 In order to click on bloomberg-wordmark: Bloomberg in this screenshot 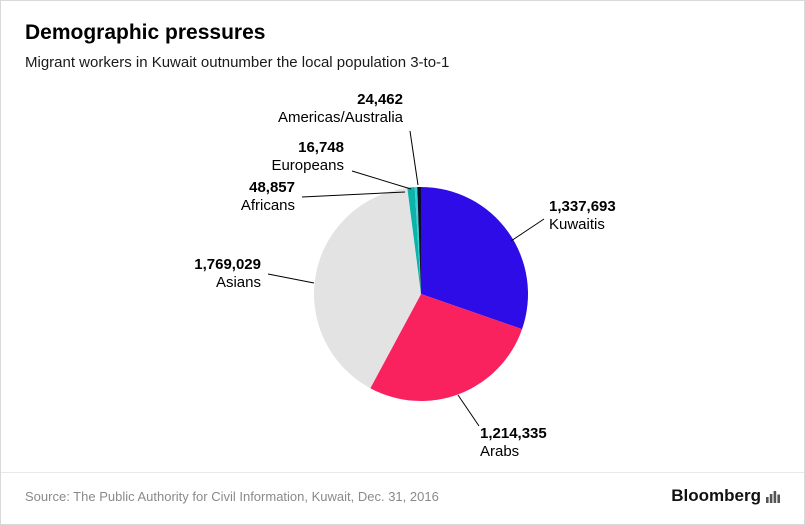, I will do `click(716, 495)`.